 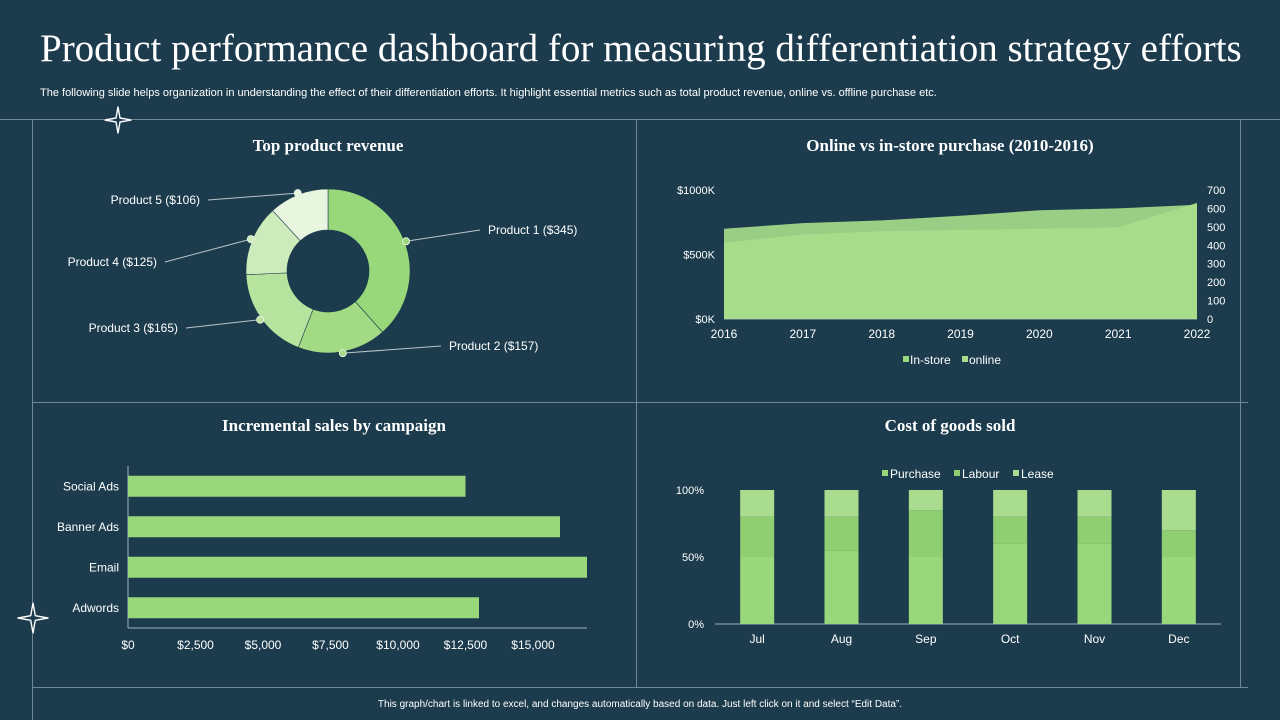 What do you see at coordinates (128, 645) in the screenshot?
I see `hbar-x-tick-label: $0` at bounding box center [128, 645].